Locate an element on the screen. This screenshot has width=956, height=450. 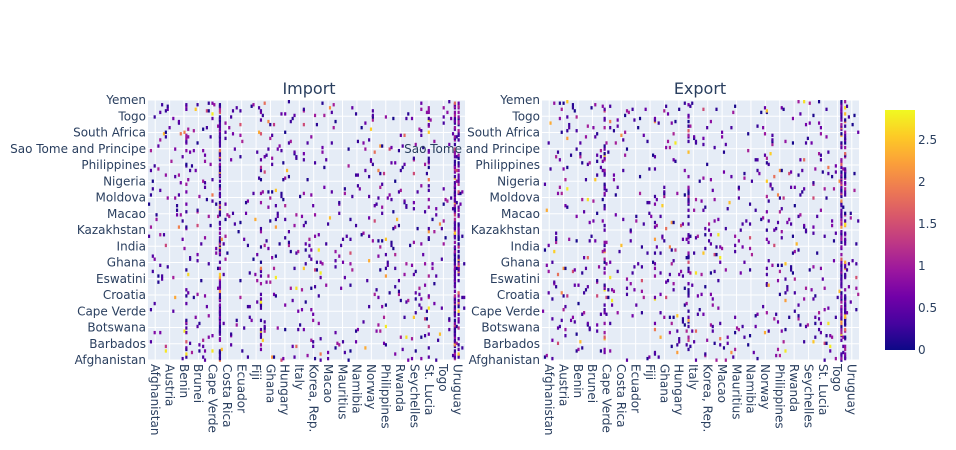
y-tick-label: Macao is located at coordinates (126, 214).